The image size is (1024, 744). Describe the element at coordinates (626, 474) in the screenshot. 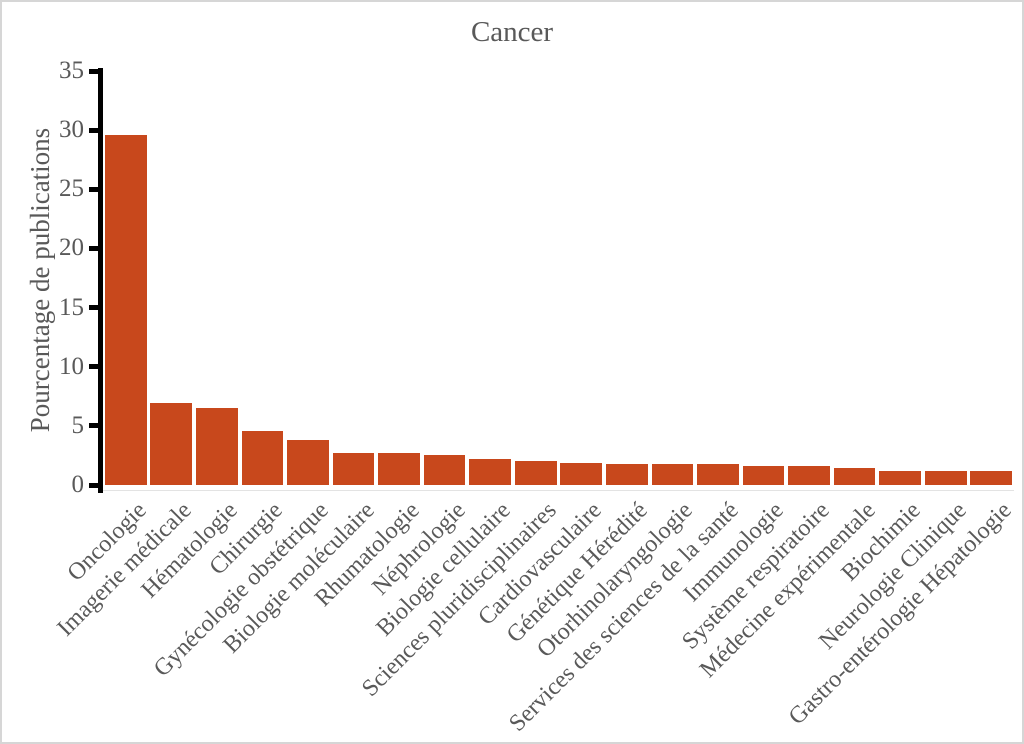

I see `bar-g-n-tique-h-r-dit-` at that location.